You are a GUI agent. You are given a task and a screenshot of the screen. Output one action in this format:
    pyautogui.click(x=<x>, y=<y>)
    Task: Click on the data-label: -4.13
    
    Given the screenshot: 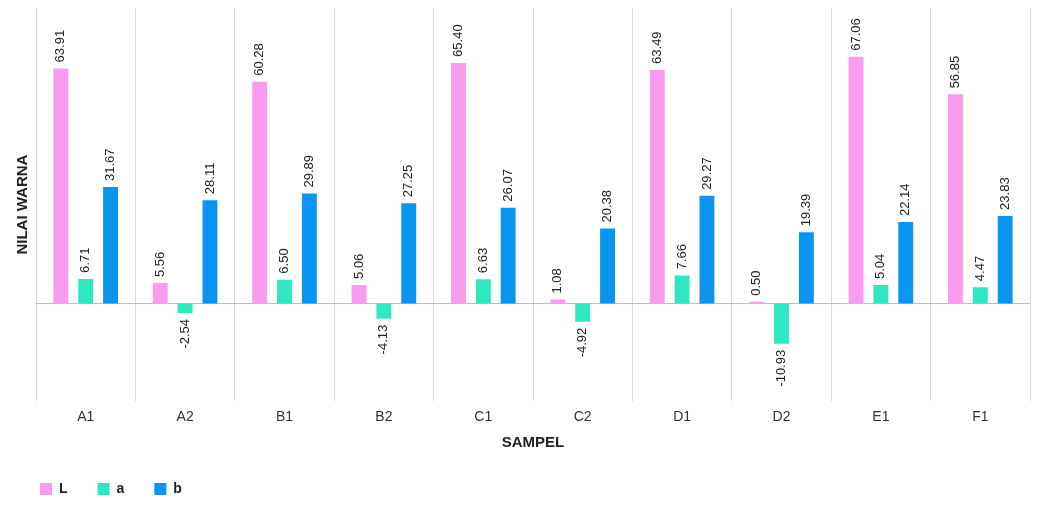 What is the action you would take?
    pyautogui.click(x=383, y=339)
    